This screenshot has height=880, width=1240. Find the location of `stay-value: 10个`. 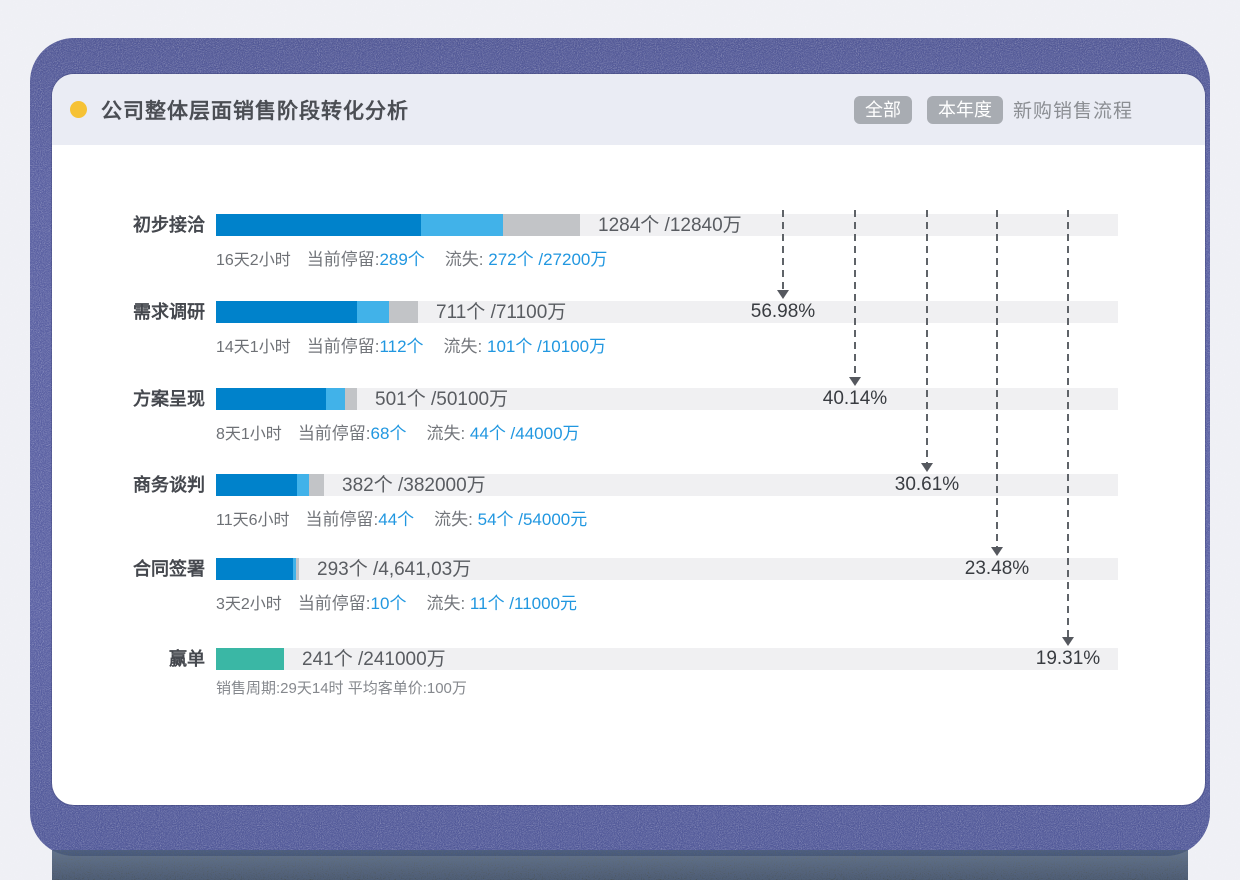

stay-value: 10个 is located at coordinates (388, 603).